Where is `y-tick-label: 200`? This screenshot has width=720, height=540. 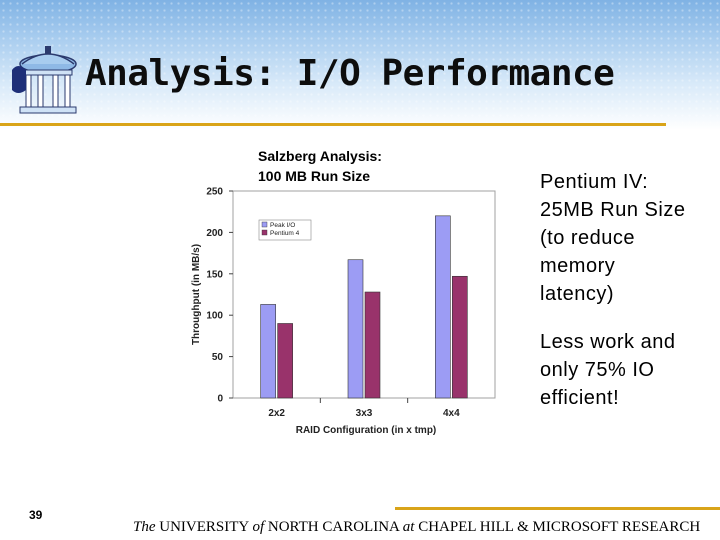 y-tick-label: 200 is located at coordinates (214, 233).